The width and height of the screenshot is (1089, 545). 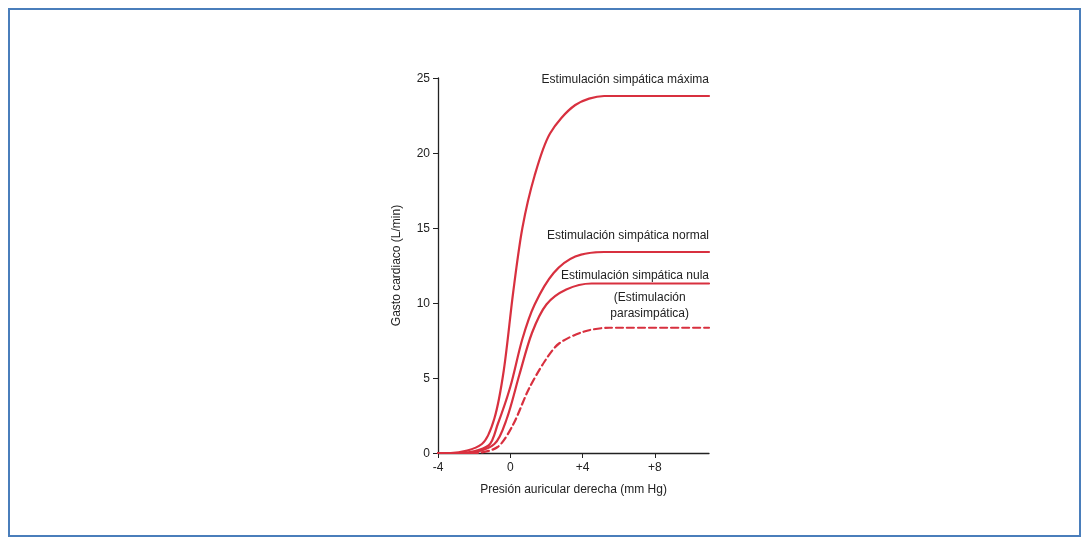 I want to click on x-tick-label: +4, so click(x=582, y=467).